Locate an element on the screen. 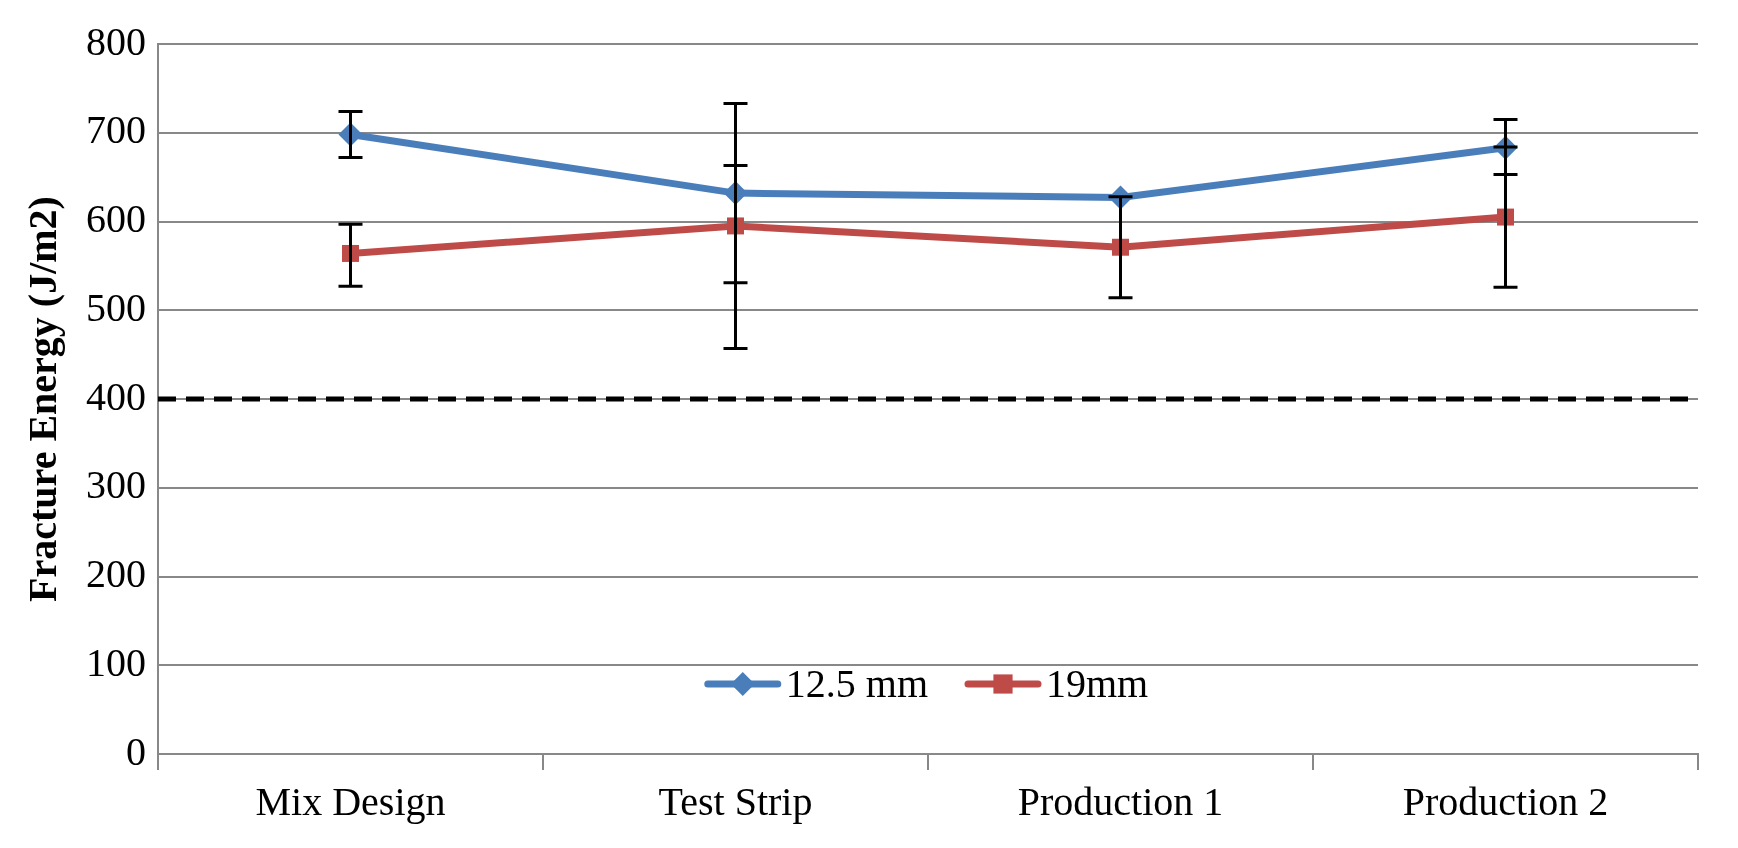  y-tick-label: 300 is located at coordinates (116, 485).